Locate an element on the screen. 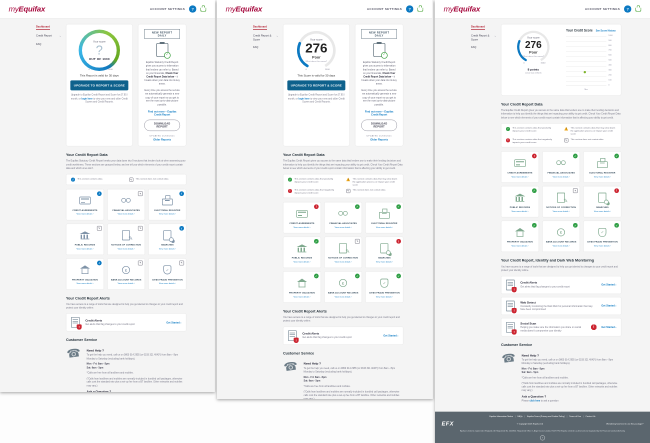 The width and height of the screenshot is (650, 443). report-section-tile: BANK ACCOUNT RECORDS View more details › is located at coordinates (561, 236).